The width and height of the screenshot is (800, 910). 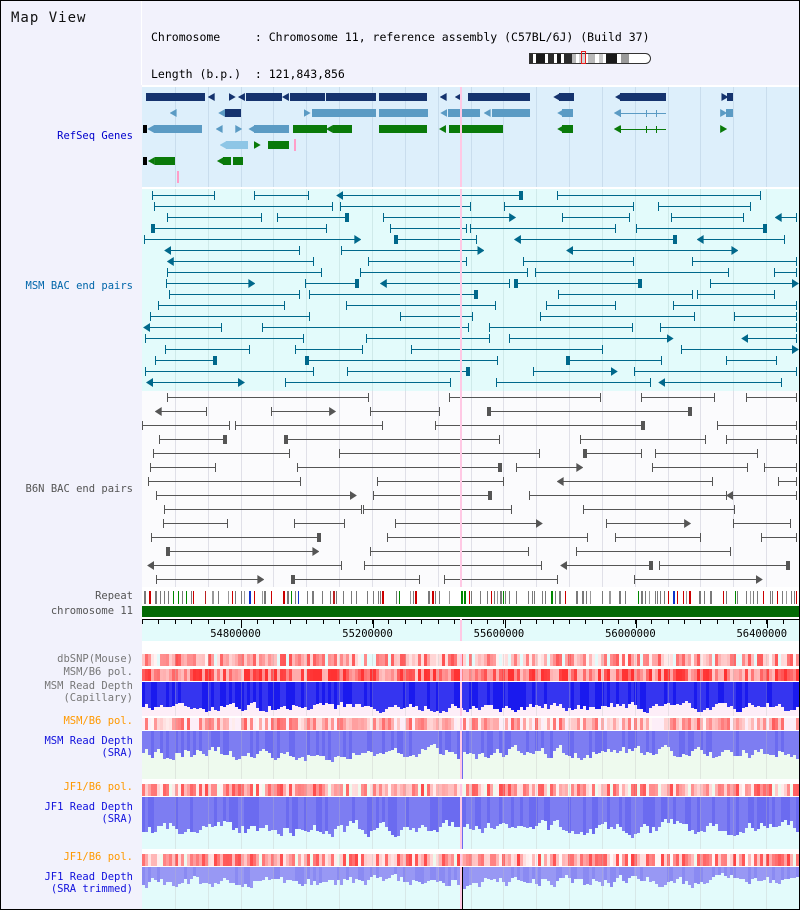 I want to click on bac-arrow-left-icon, so click(x=340, y=195).